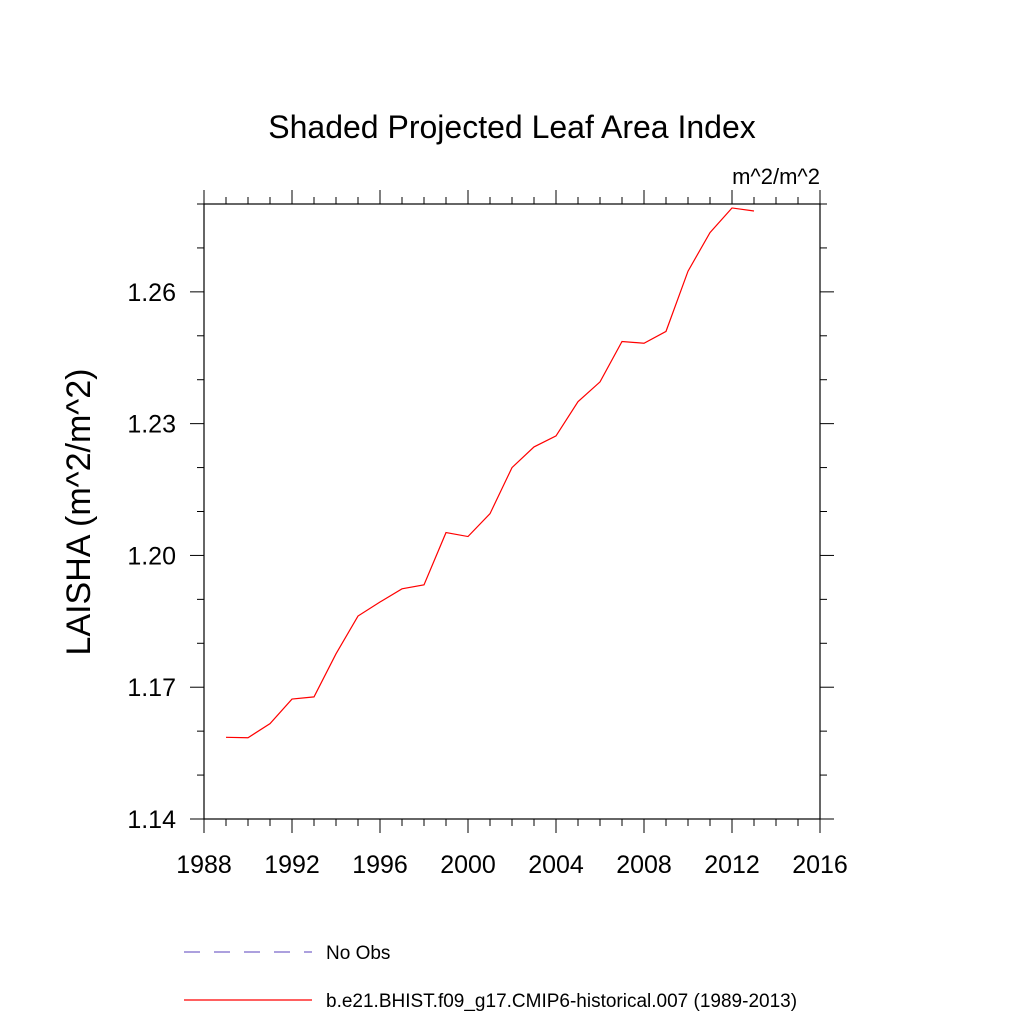 This screenshot has height=1024, width=1024. I want to click on x-tick-label: 2000, so click(468, 865).